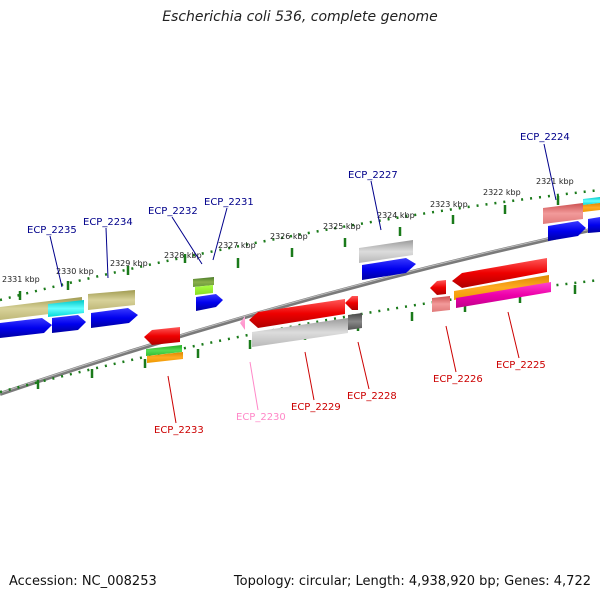  Describe the element at coordinates (179, 430) in the screenshot. I see `gene-label: ECP_2233` at that location.